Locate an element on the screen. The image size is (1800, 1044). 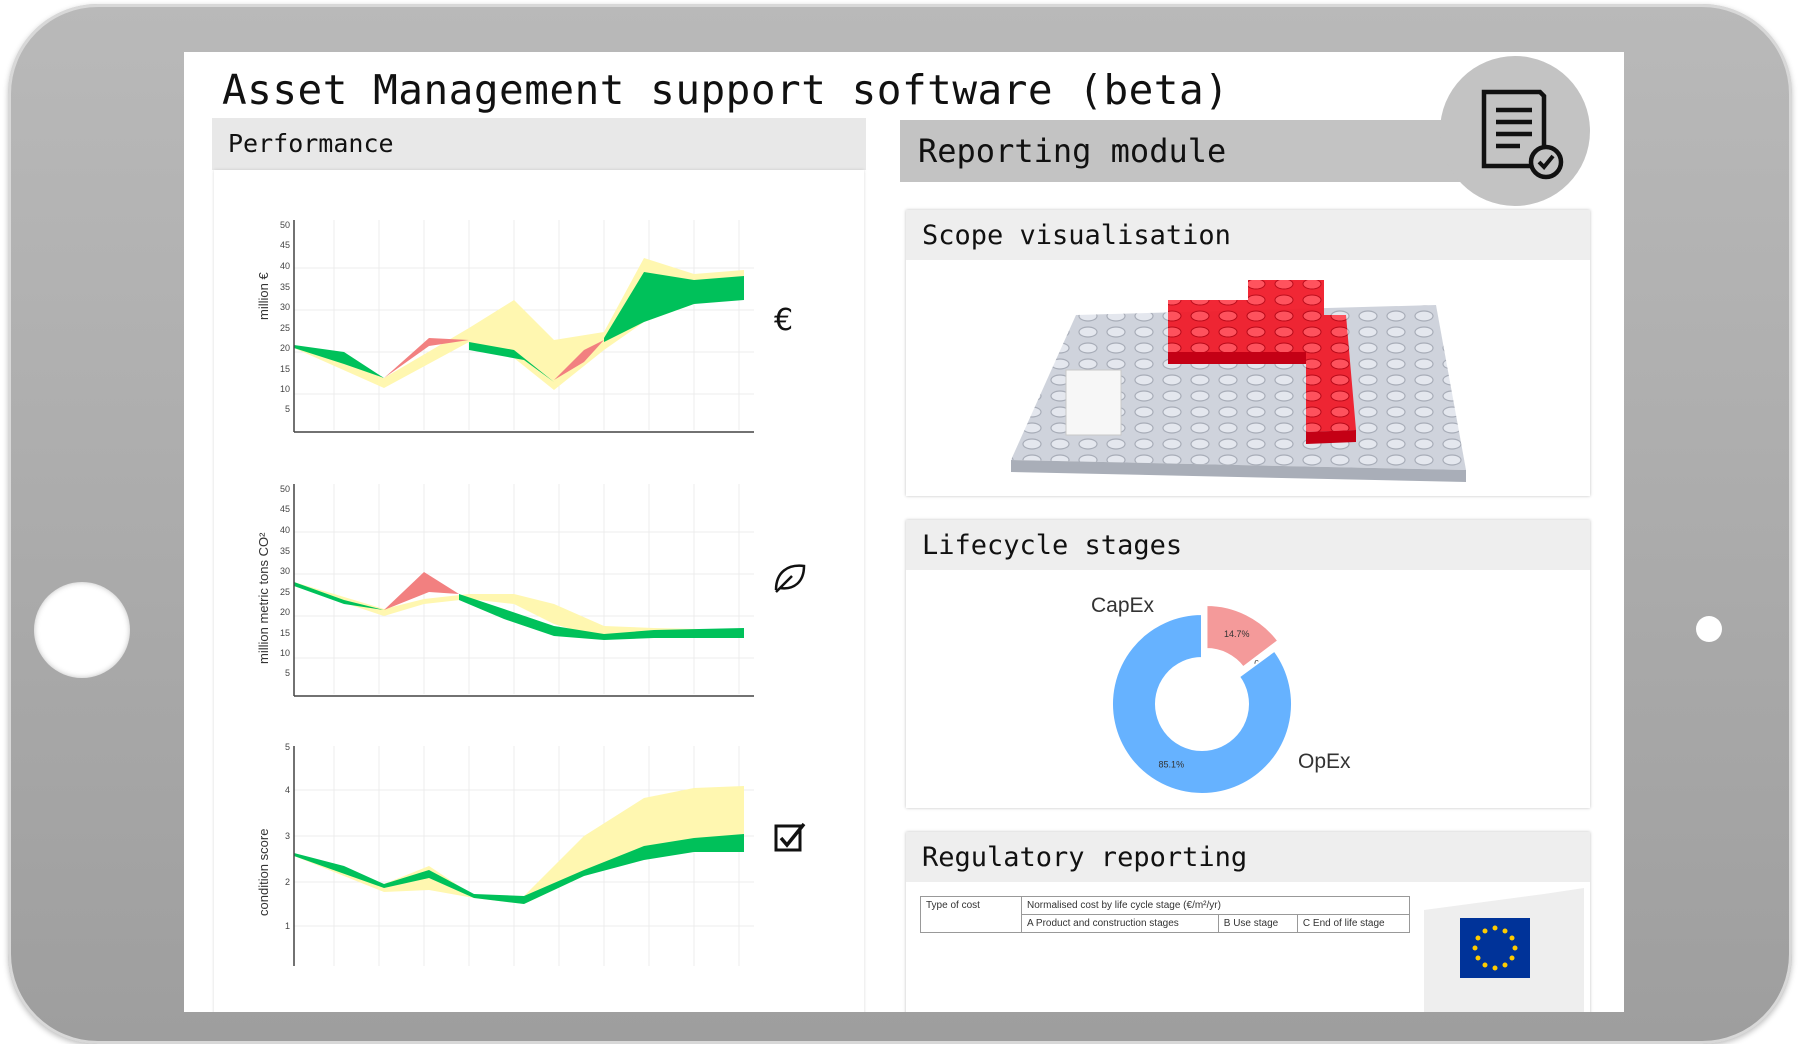
y-tick: 1 is located at coordinates (287, 926).